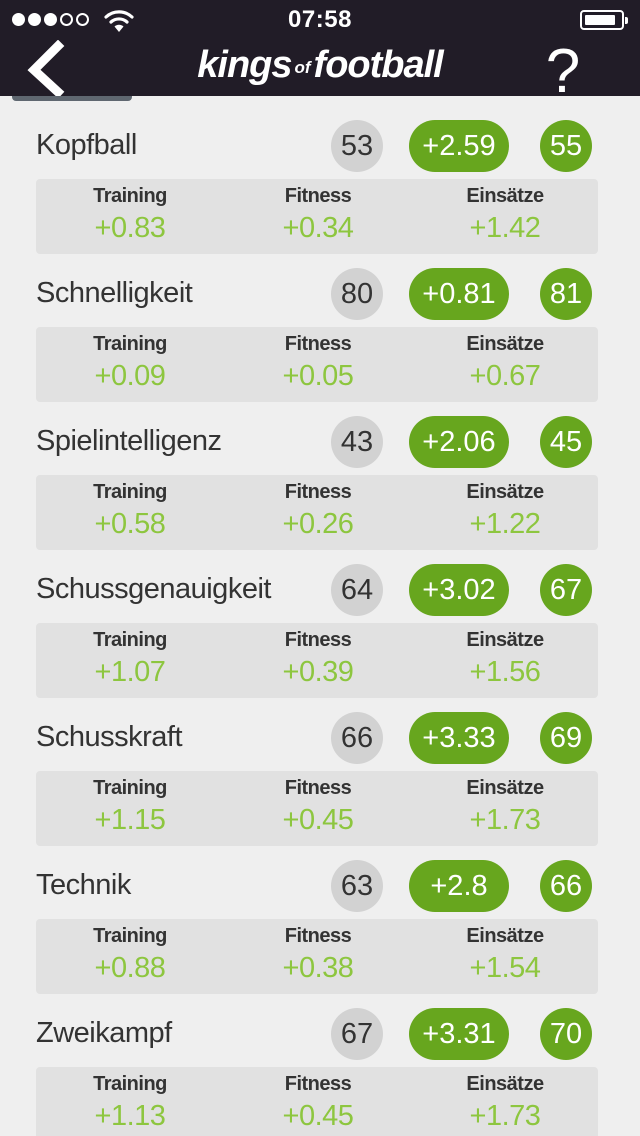 The image size is (640, 1136). I want to click on logo-football: football, so click(378, 65).